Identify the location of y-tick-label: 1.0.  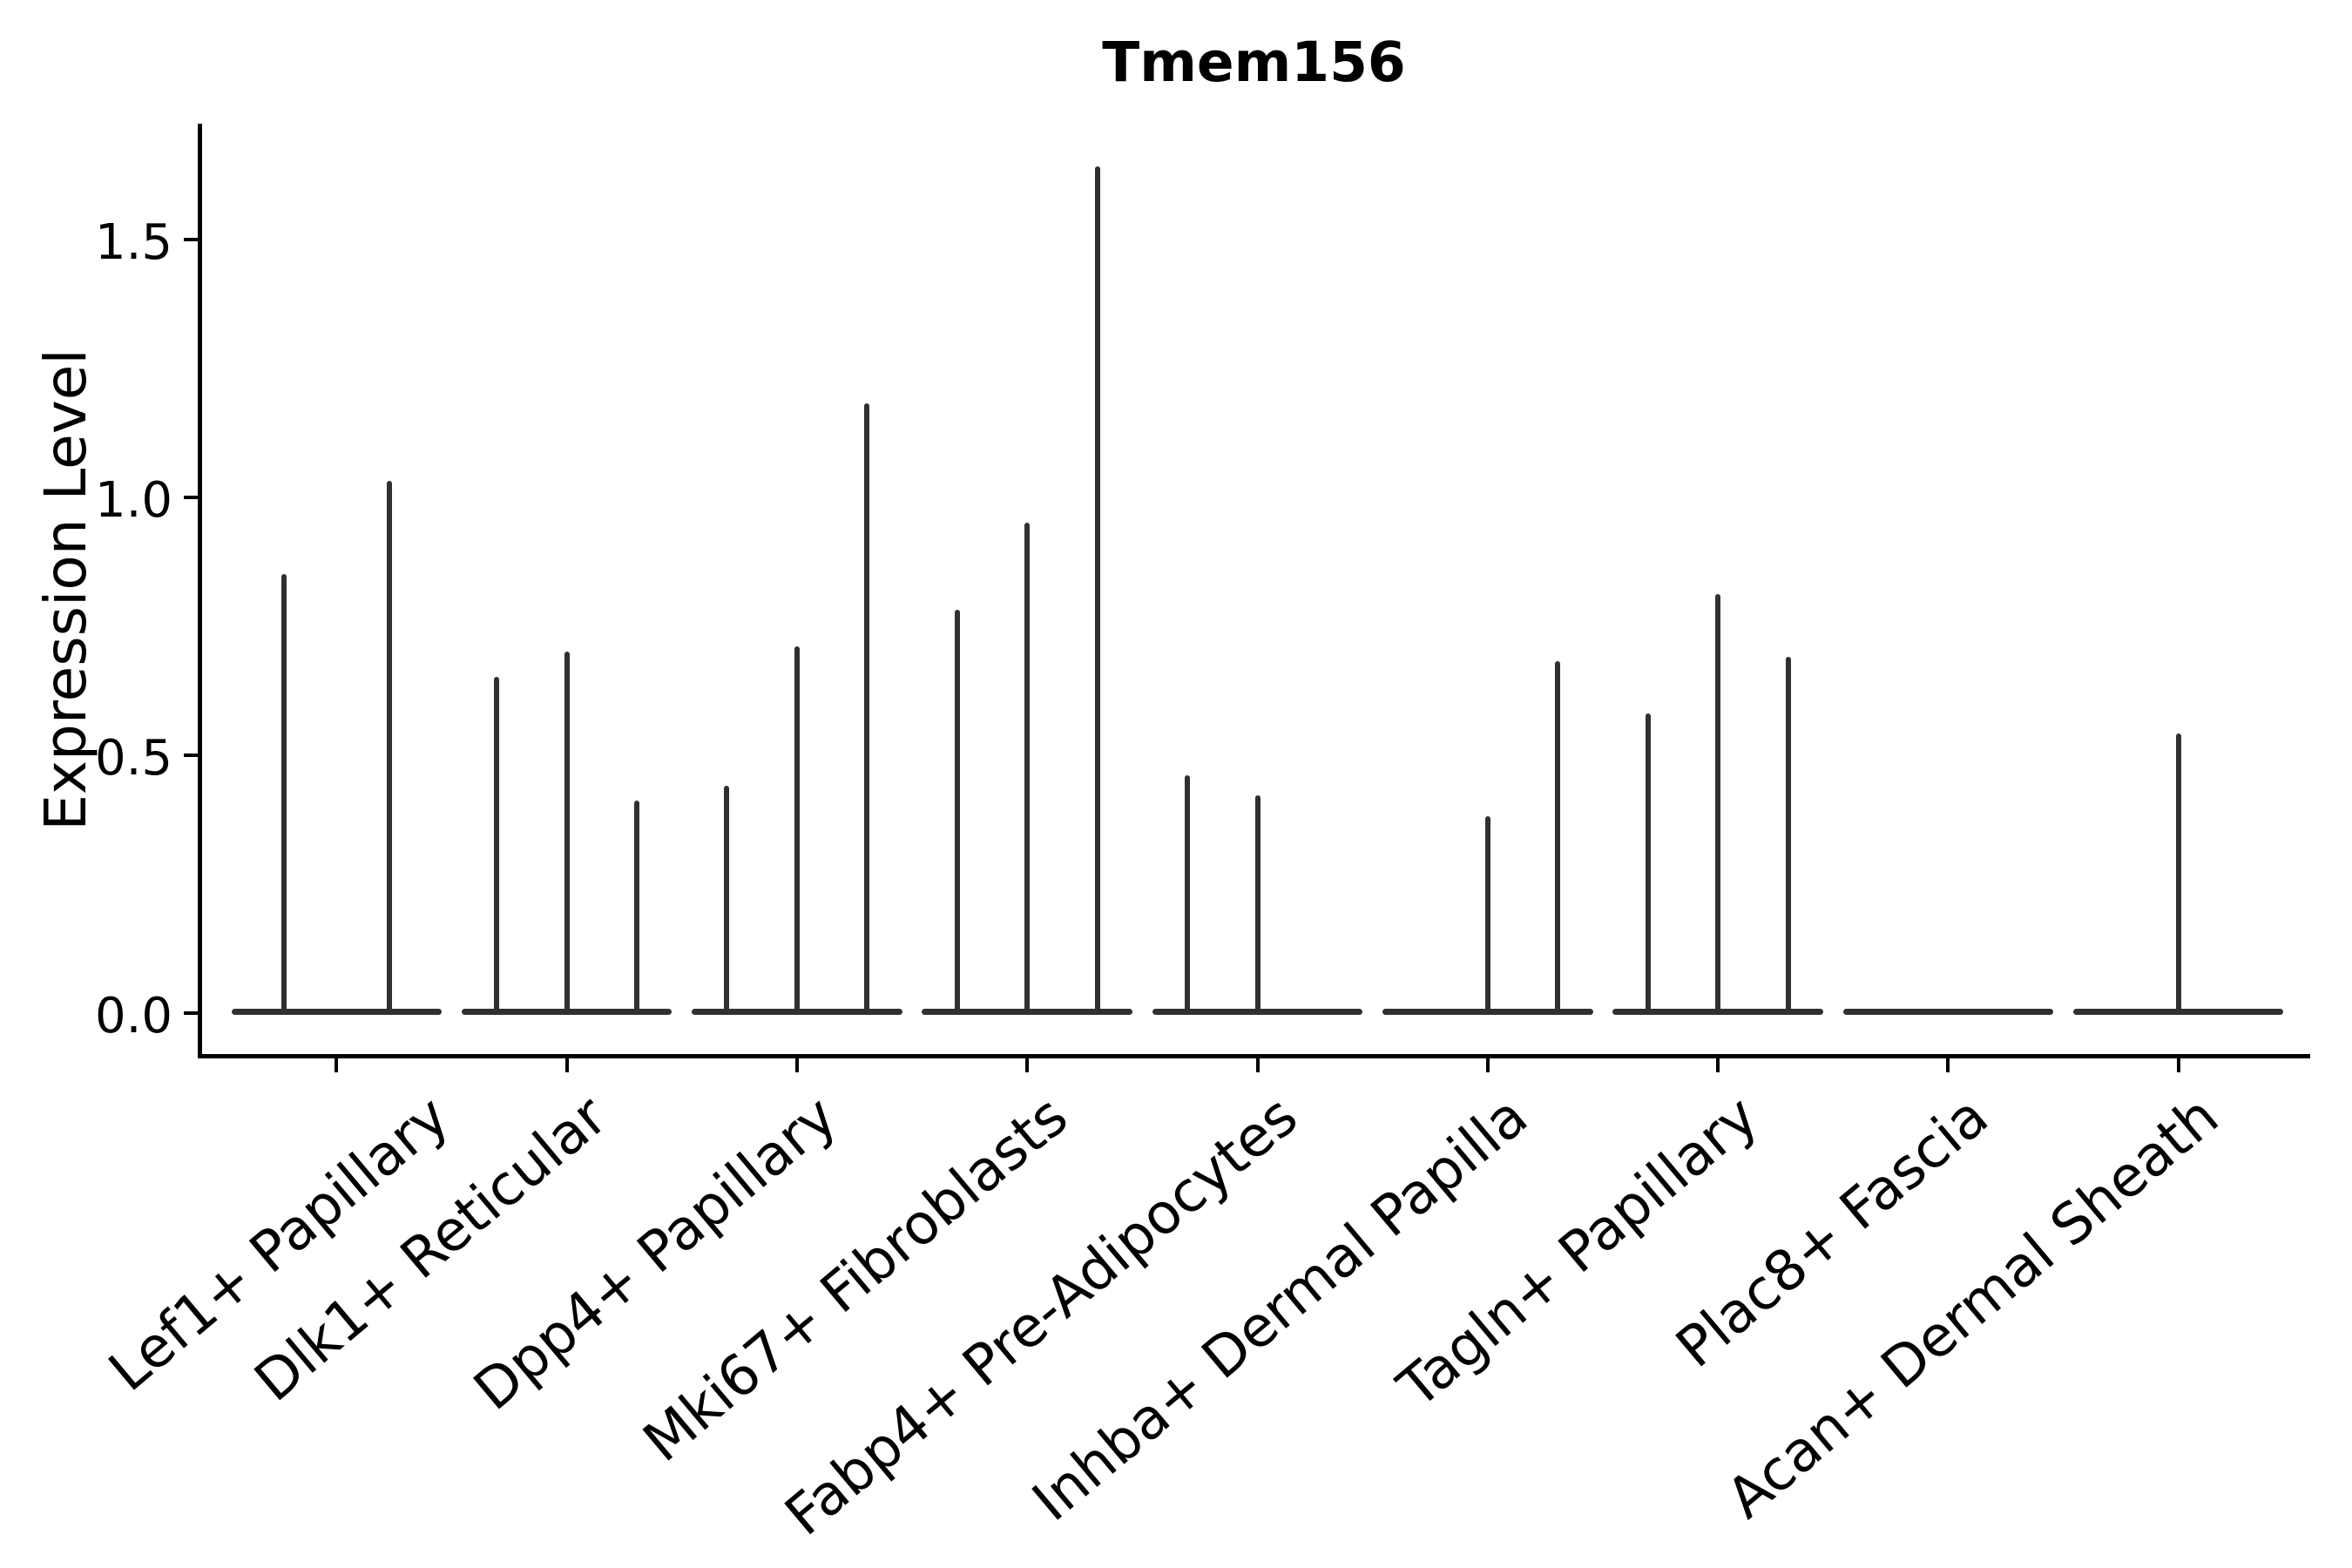
(133, 500).